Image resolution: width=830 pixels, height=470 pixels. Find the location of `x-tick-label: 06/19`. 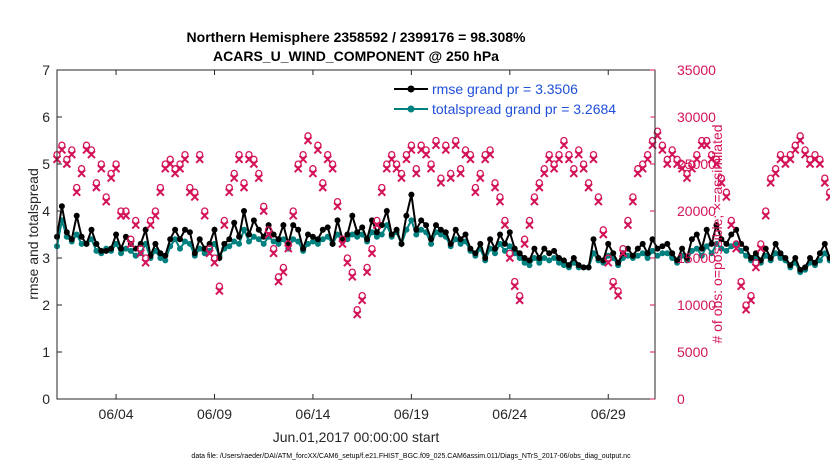

x-tick-label: 06/19 is located at coordinates (411, 414).